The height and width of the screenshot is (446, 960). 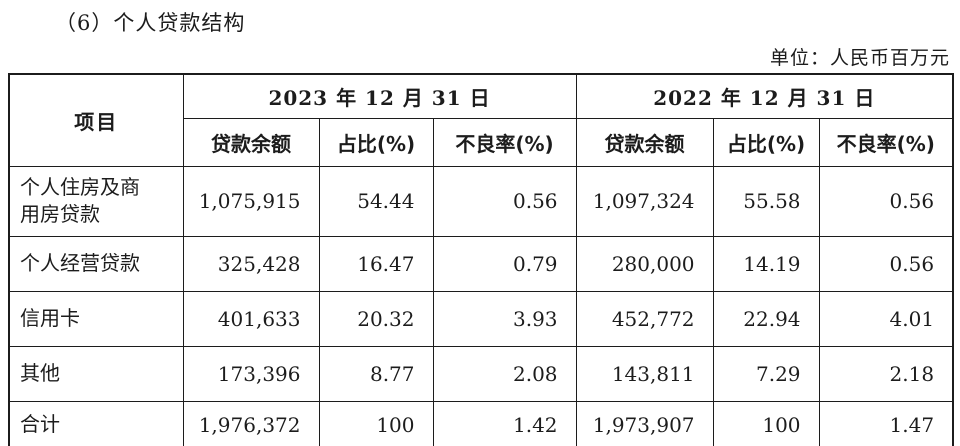 I want to click on col-header-period-2023: 2023 年 12 月 31 日, so click(x=379, y=96).